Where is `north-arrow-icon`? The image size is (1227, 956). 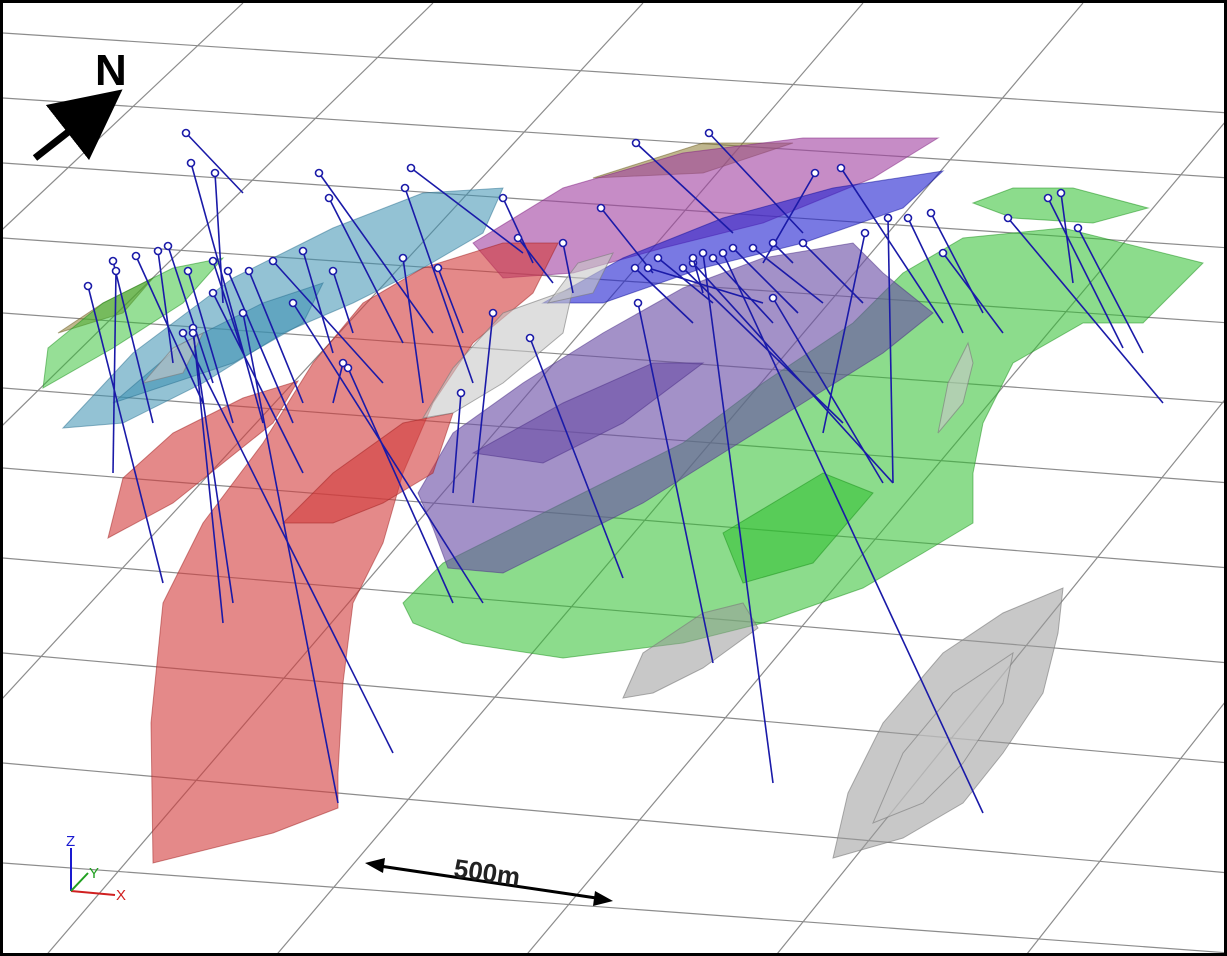
north-arrow-icon is located at coordinates (77, 125).